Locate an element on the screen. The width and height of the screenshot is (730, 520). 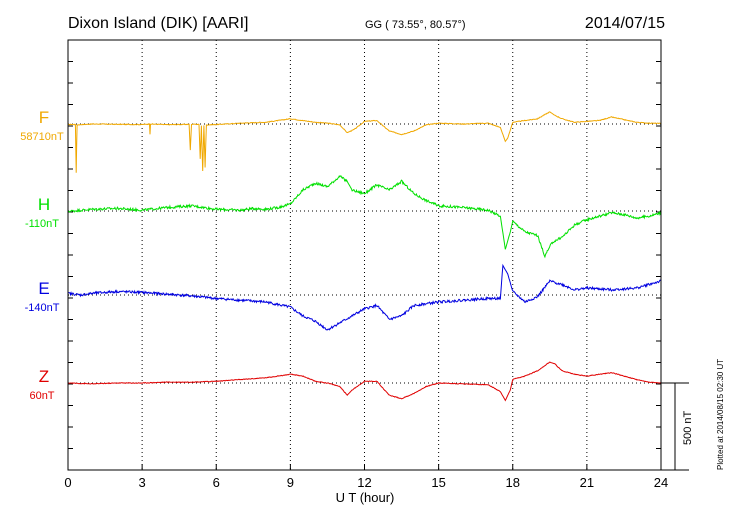
plotted-at-note: Plotted at 2014/08/15 02:30 UT is located at coordinates (720, 414).